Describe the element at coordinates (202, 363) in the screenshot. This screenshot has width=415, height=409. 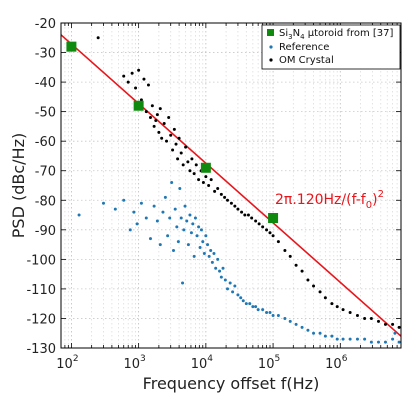
I see `x-tick-label: 10⁴` at that location.